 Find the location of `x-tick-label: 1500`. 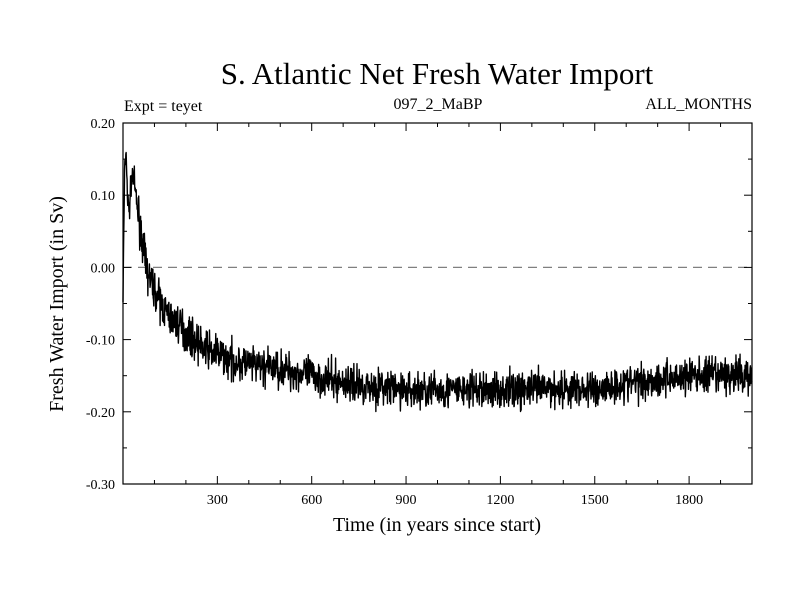

x-tick-label: 1500 is located at coordinates (595, 500).